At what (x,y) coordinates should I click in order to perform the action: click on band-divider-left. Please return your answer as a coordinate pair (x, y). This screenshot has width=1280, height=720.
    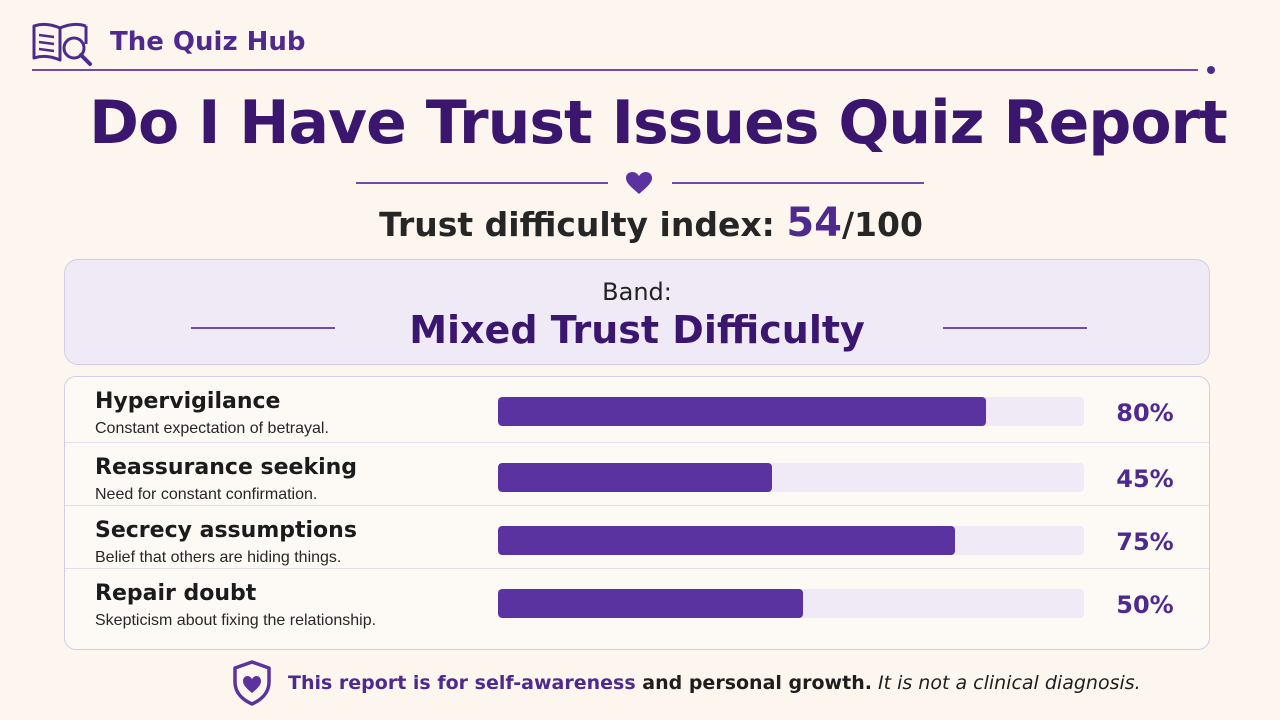
    Looking at the image, I should click on (263, 328).